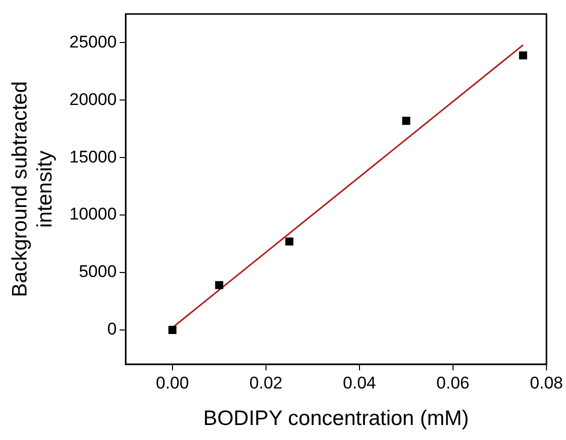  I want to click on x-tick-label: 0.00, so click(172, 382).